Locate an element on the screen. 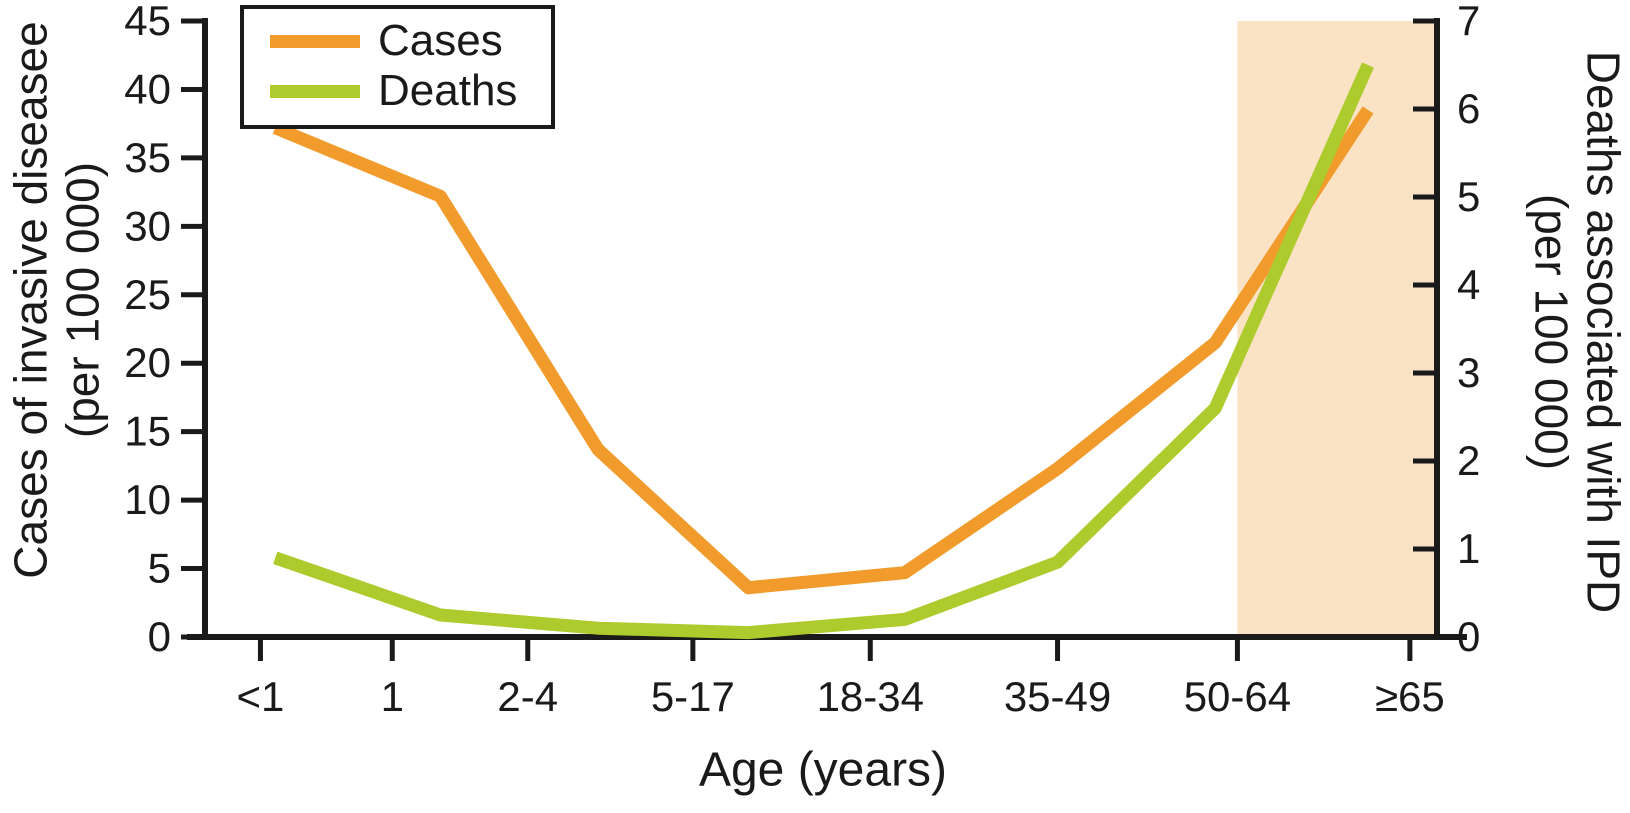 Image resolution: width=1630 pixels, height=813 pixels. x-tick-label: <1 is located at coordinates (260, 696).